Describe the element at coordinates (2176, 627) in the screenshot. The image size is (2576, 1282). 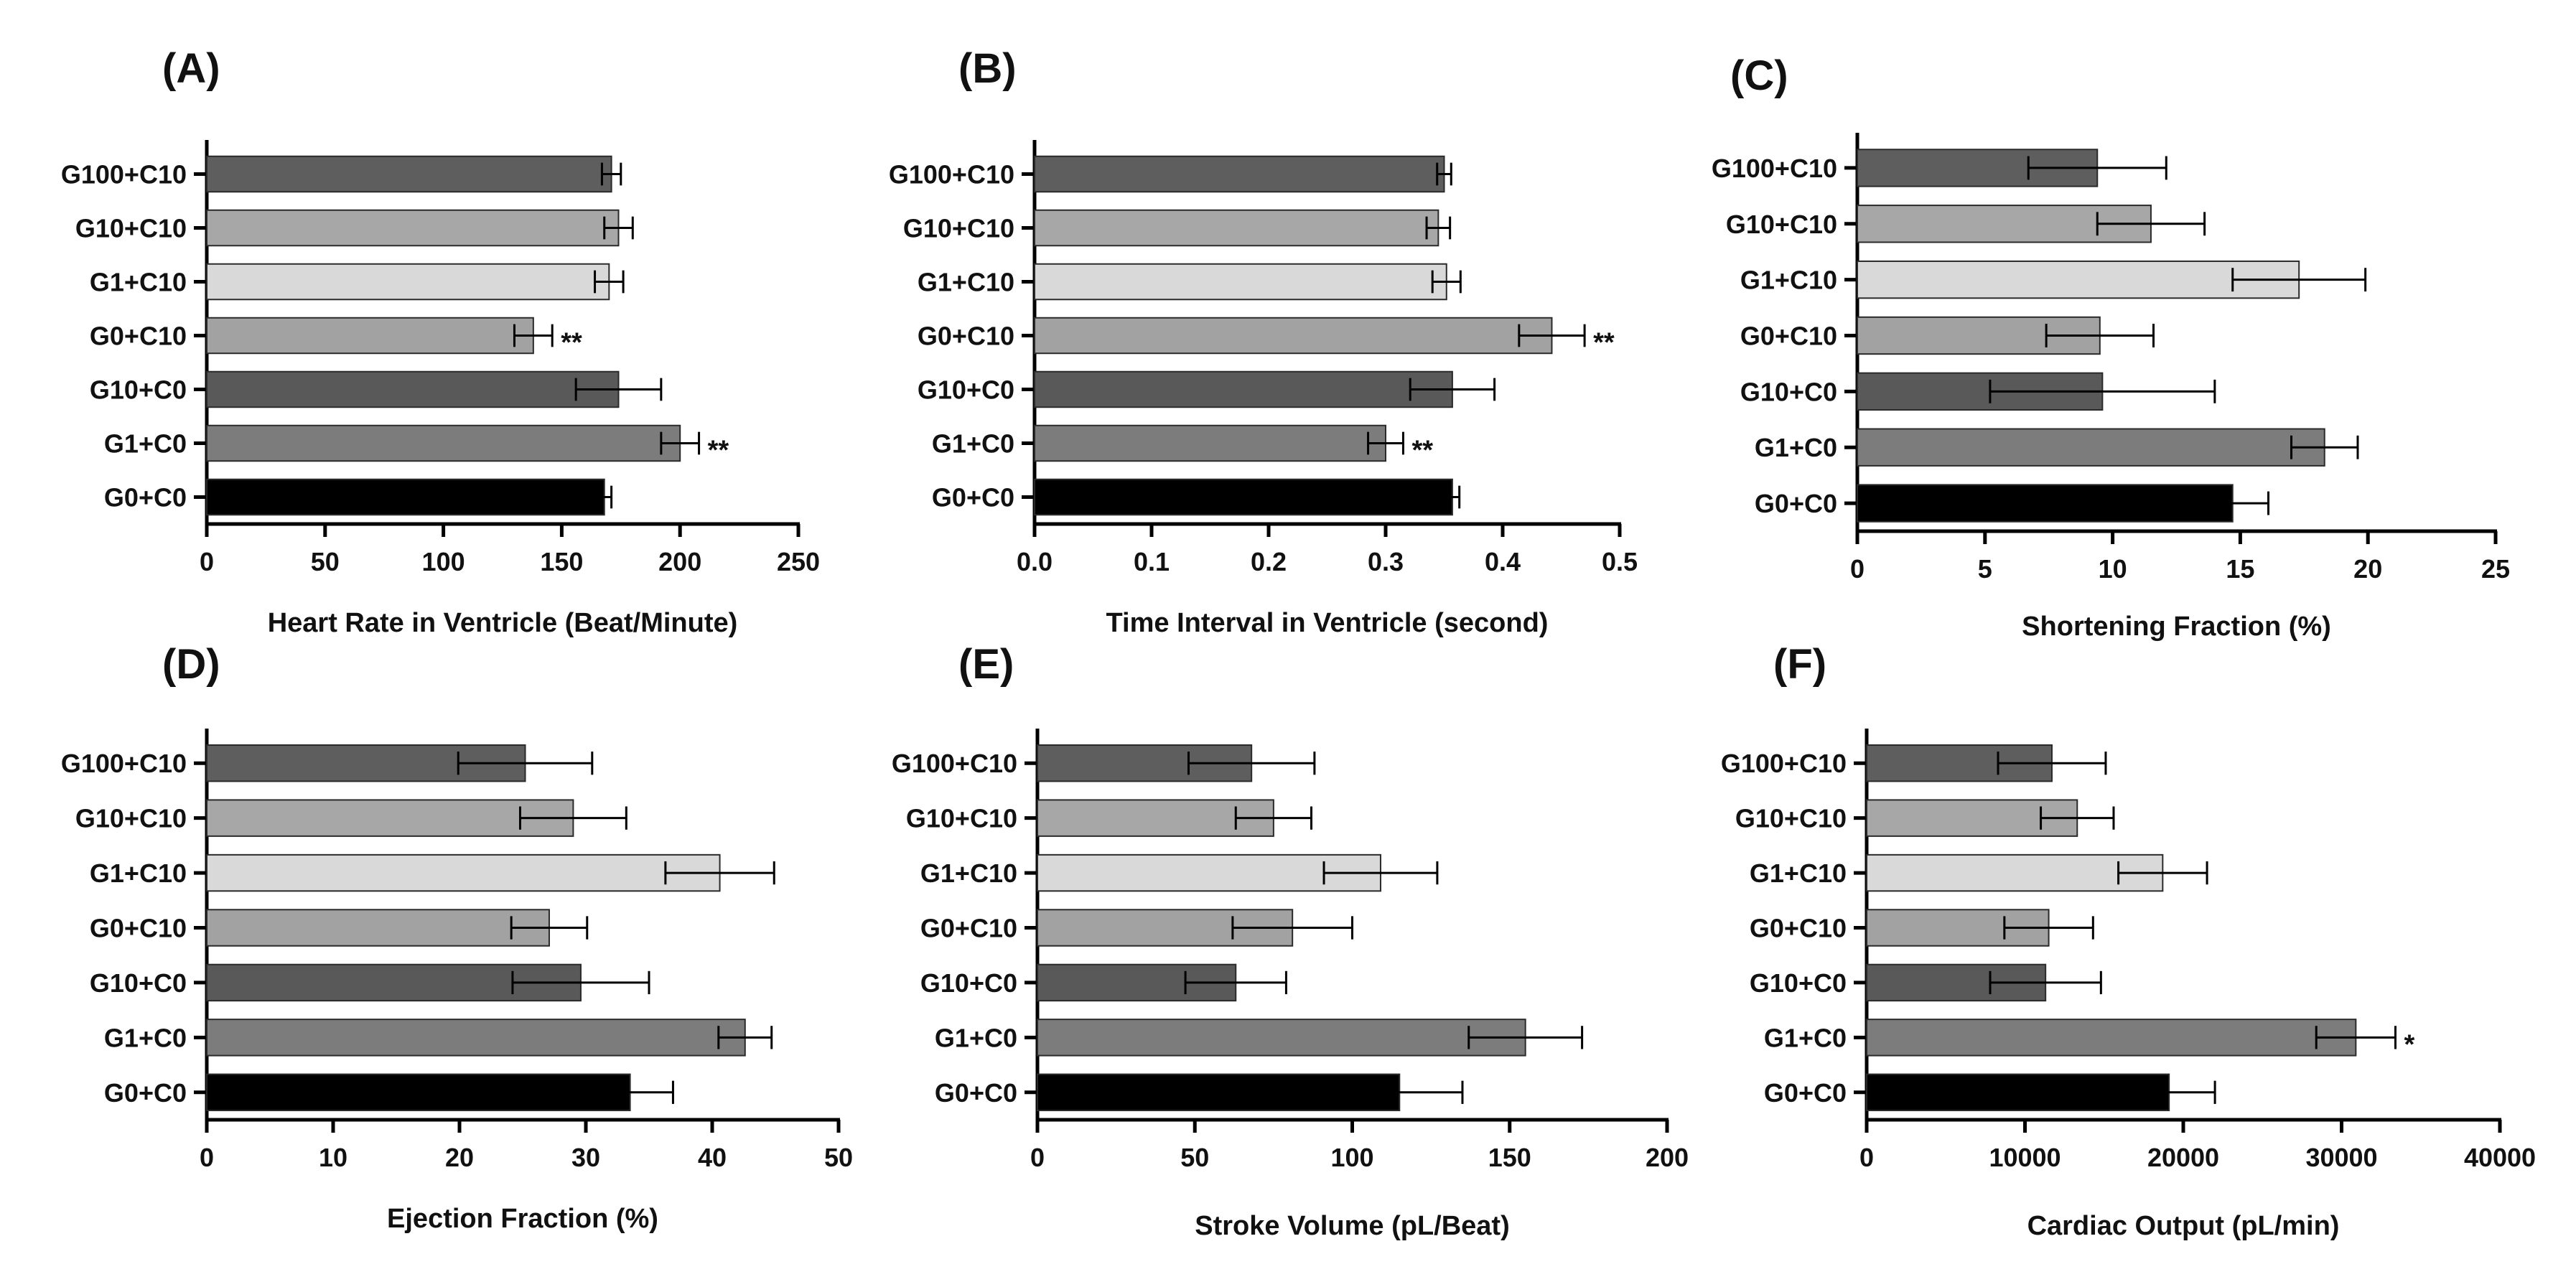
I see `x-axis-title: Shortening Fraction (%)` at that location.